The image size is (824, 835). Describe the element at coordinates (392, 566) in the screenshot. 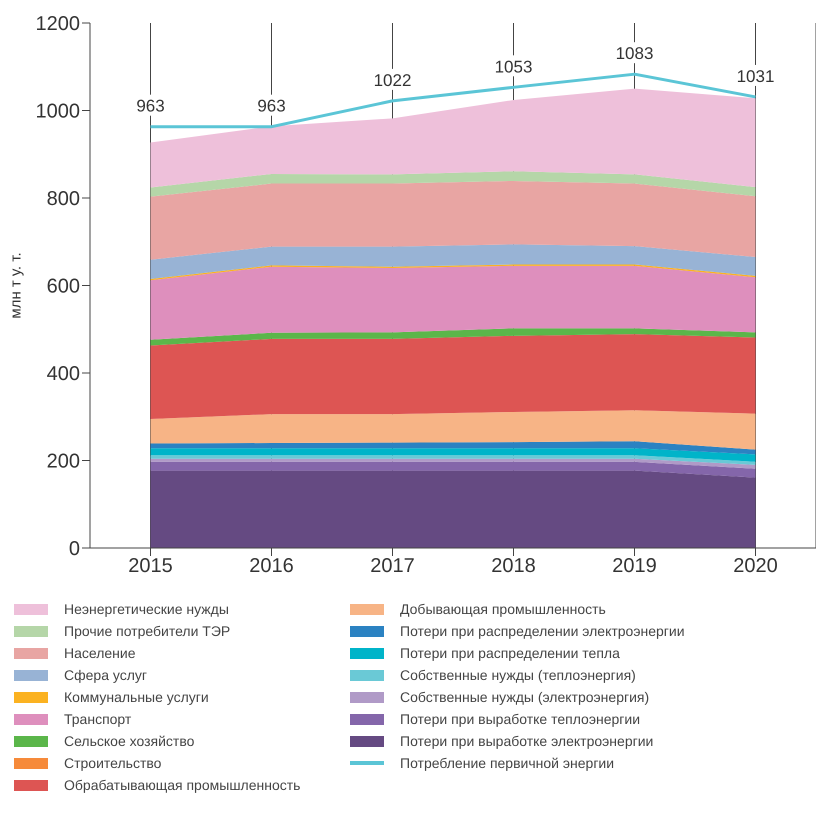

I see `x-tick-label: 2017` at that location.